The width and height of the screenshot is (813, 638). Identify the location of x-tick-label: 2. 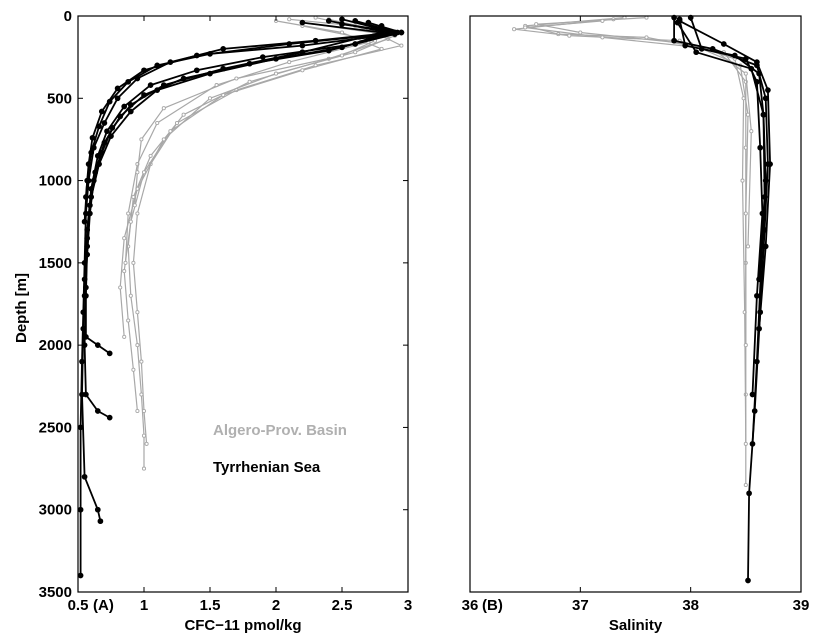
(276, 605).